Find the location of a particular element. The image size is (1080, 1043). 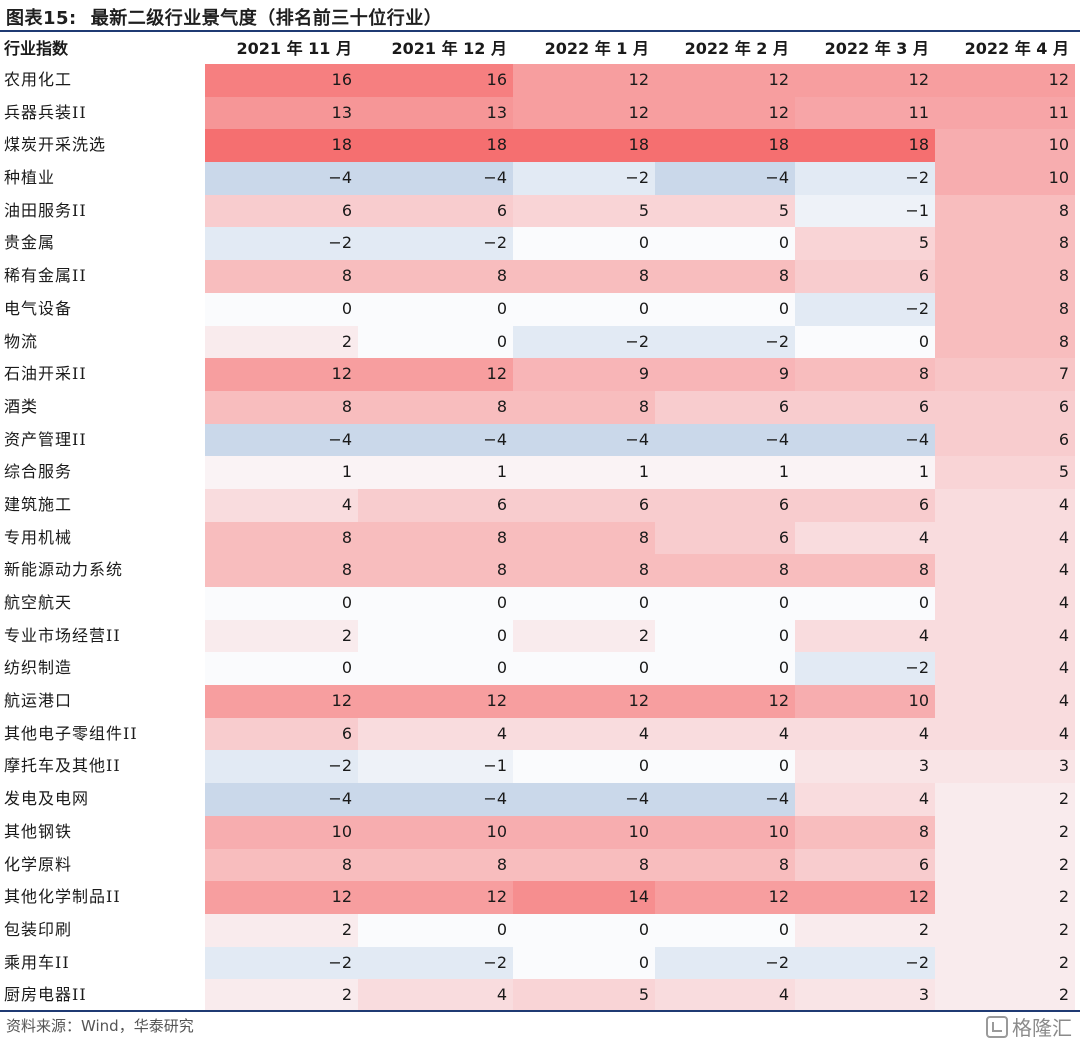

industry-name: 农用化工 is located at coordinates (102, 80).